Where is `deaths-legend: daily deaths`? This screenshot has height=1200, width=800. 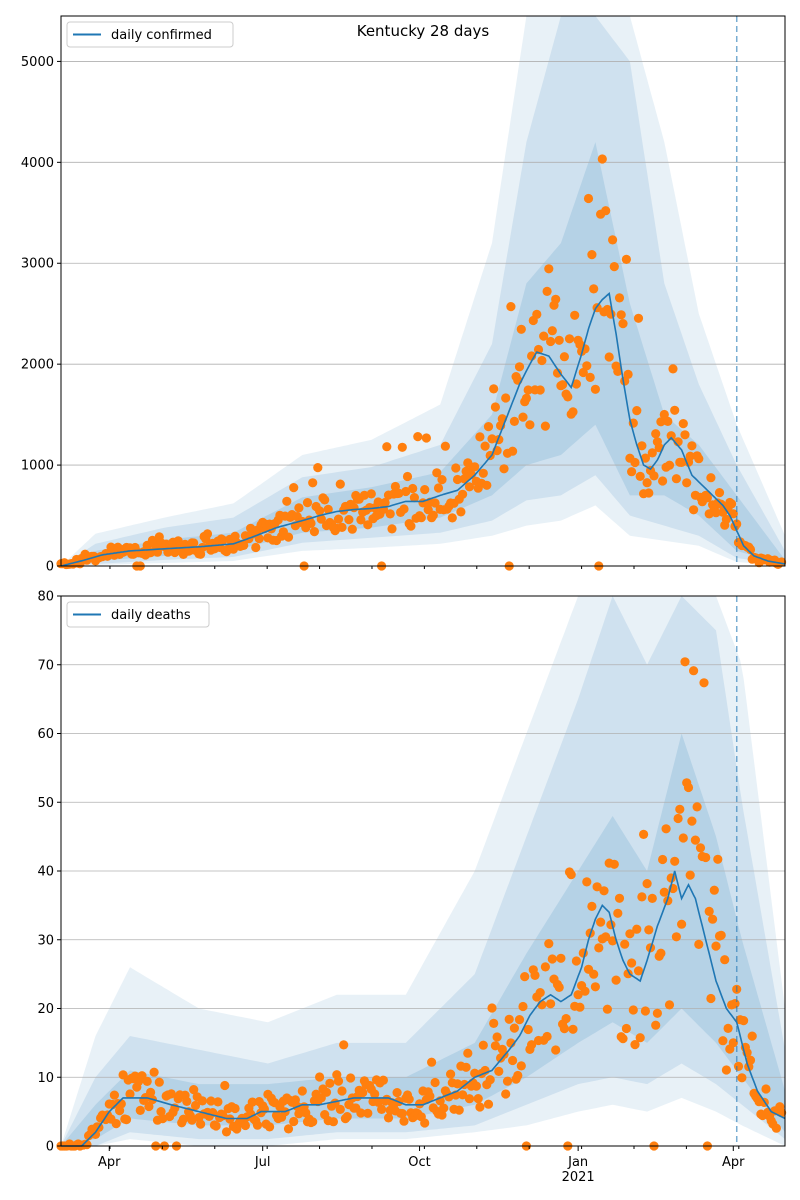
deaths-legend: daily deaths is located at coordinates (138, 614).